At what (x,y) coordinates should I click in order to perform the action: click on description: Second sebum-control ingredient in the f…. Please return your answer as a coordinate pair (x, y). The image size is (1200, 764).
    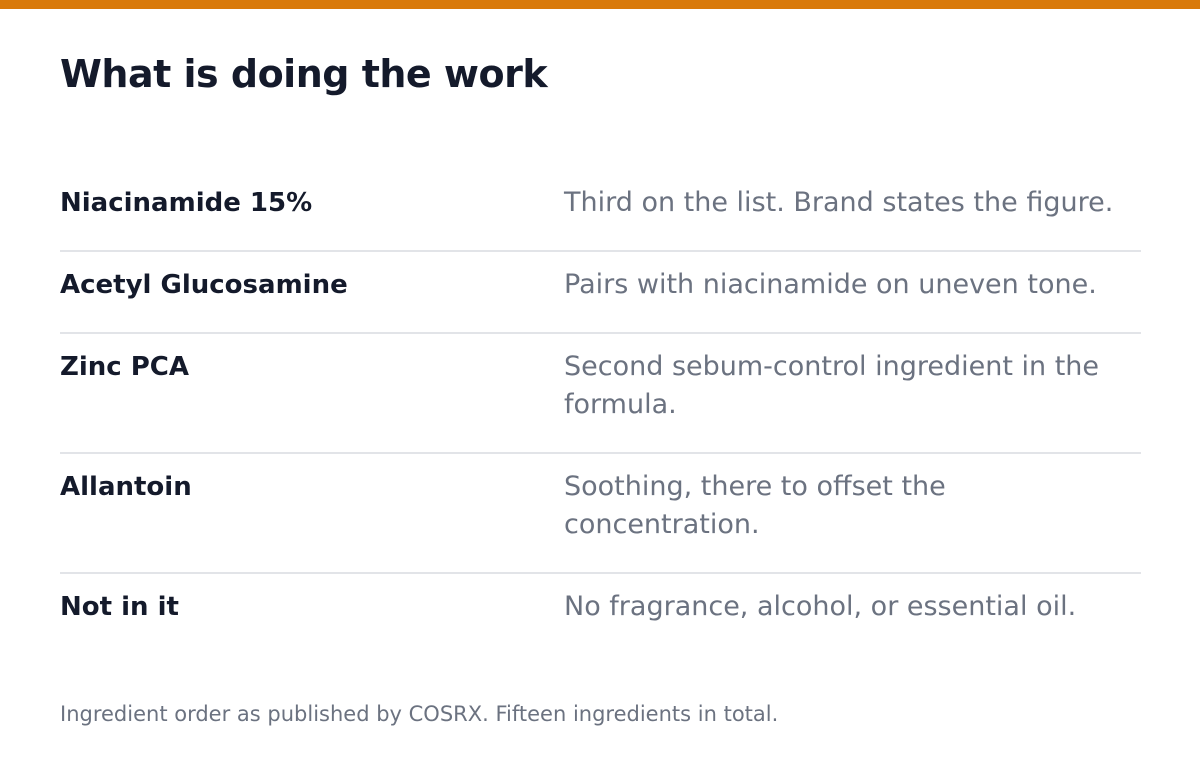
    Looking at the image, I should click on (832, 385).